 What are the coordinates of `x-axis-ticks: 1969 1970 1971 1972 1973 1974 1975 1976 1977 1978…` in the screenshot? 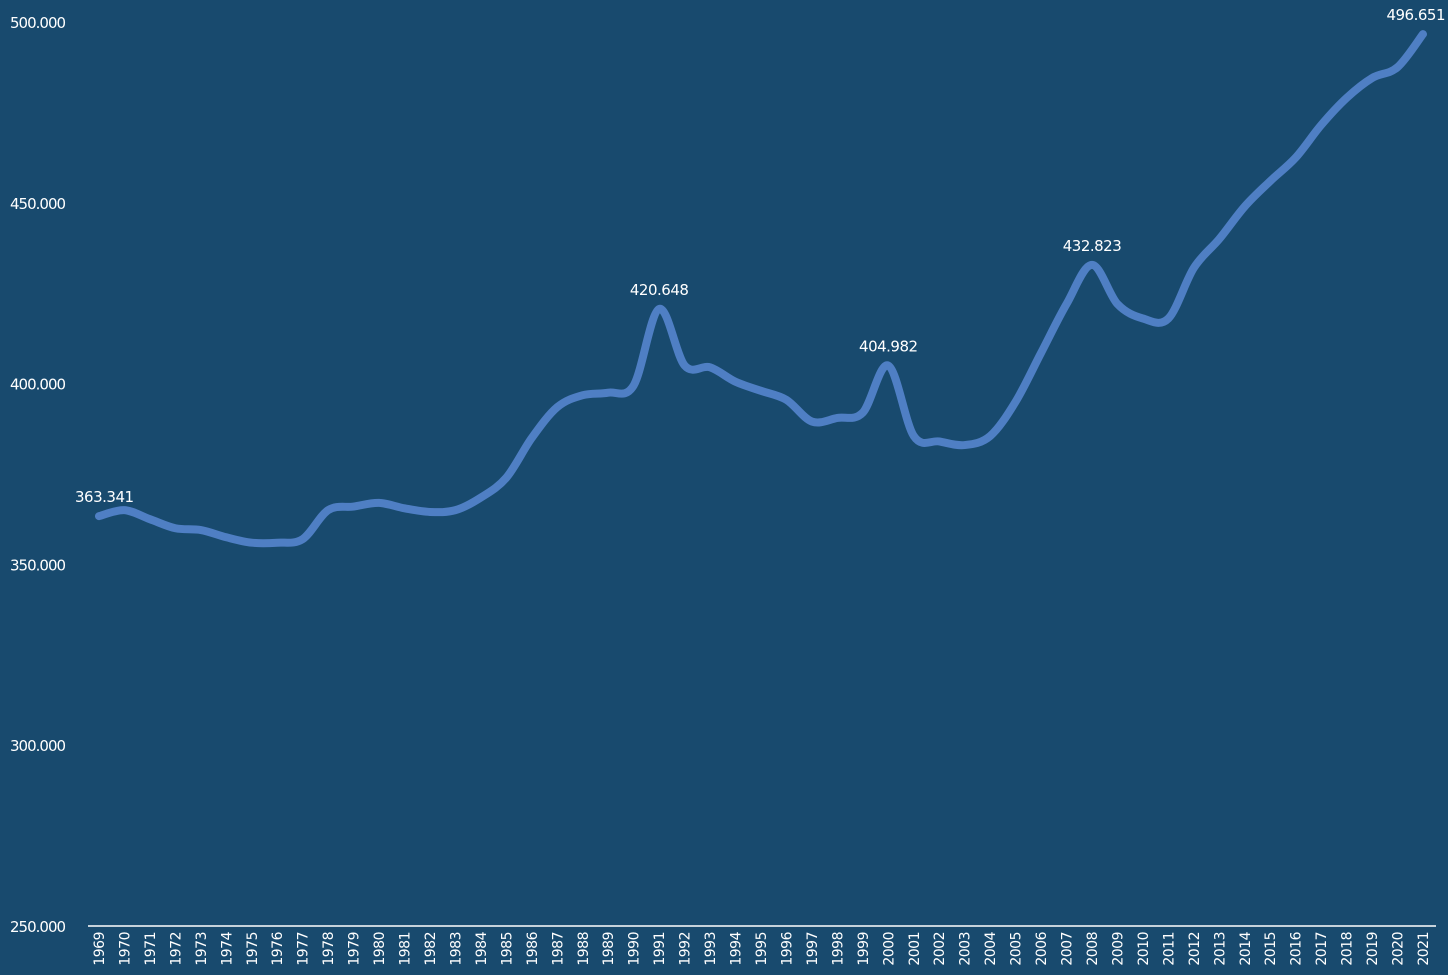 It's located at (762, 948).